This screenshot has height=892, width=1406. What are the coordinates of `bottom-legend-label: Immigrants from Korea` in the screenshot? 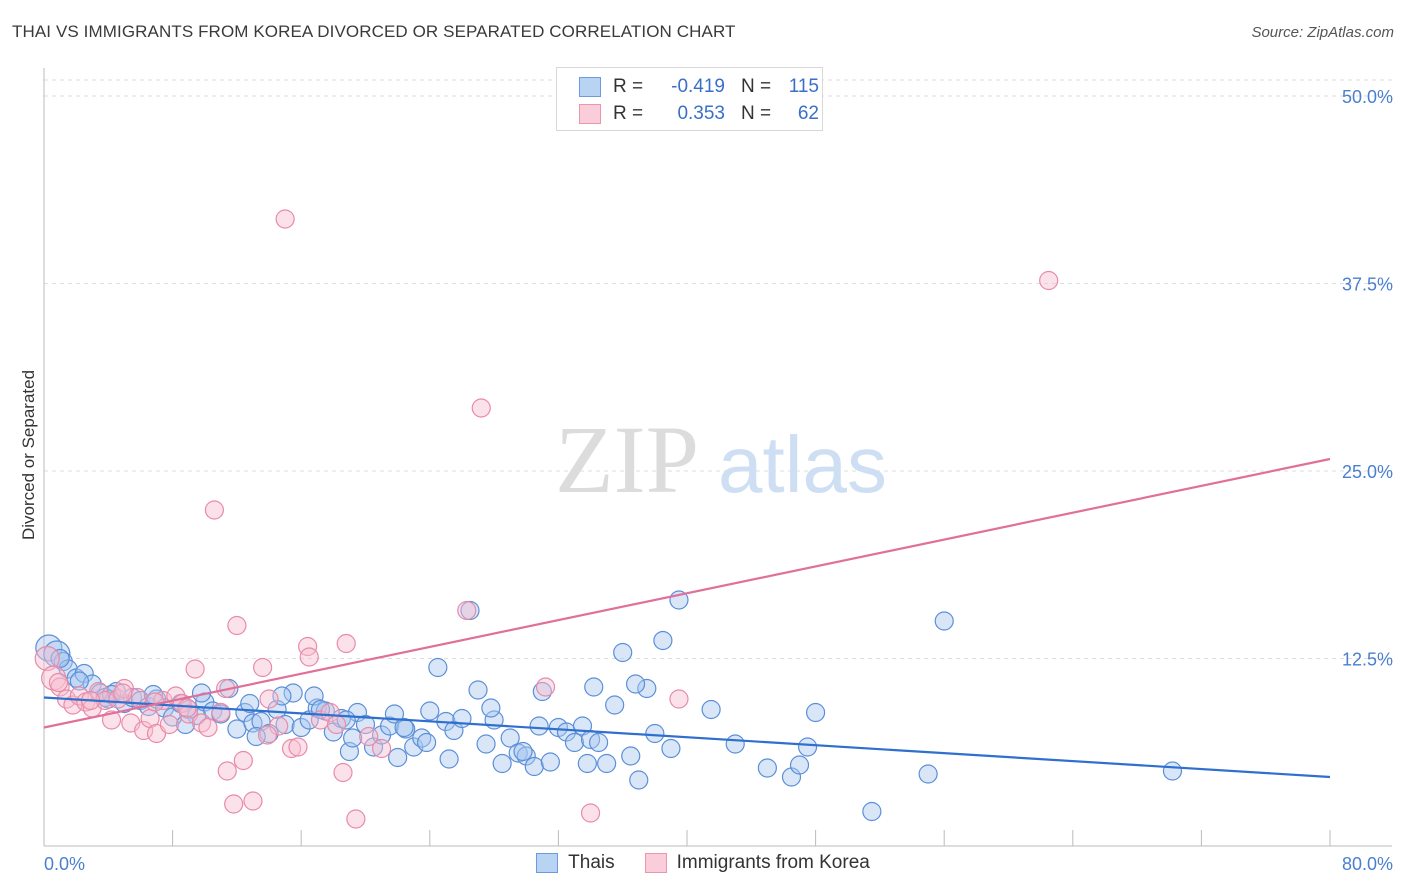 It's located at (773, 862).